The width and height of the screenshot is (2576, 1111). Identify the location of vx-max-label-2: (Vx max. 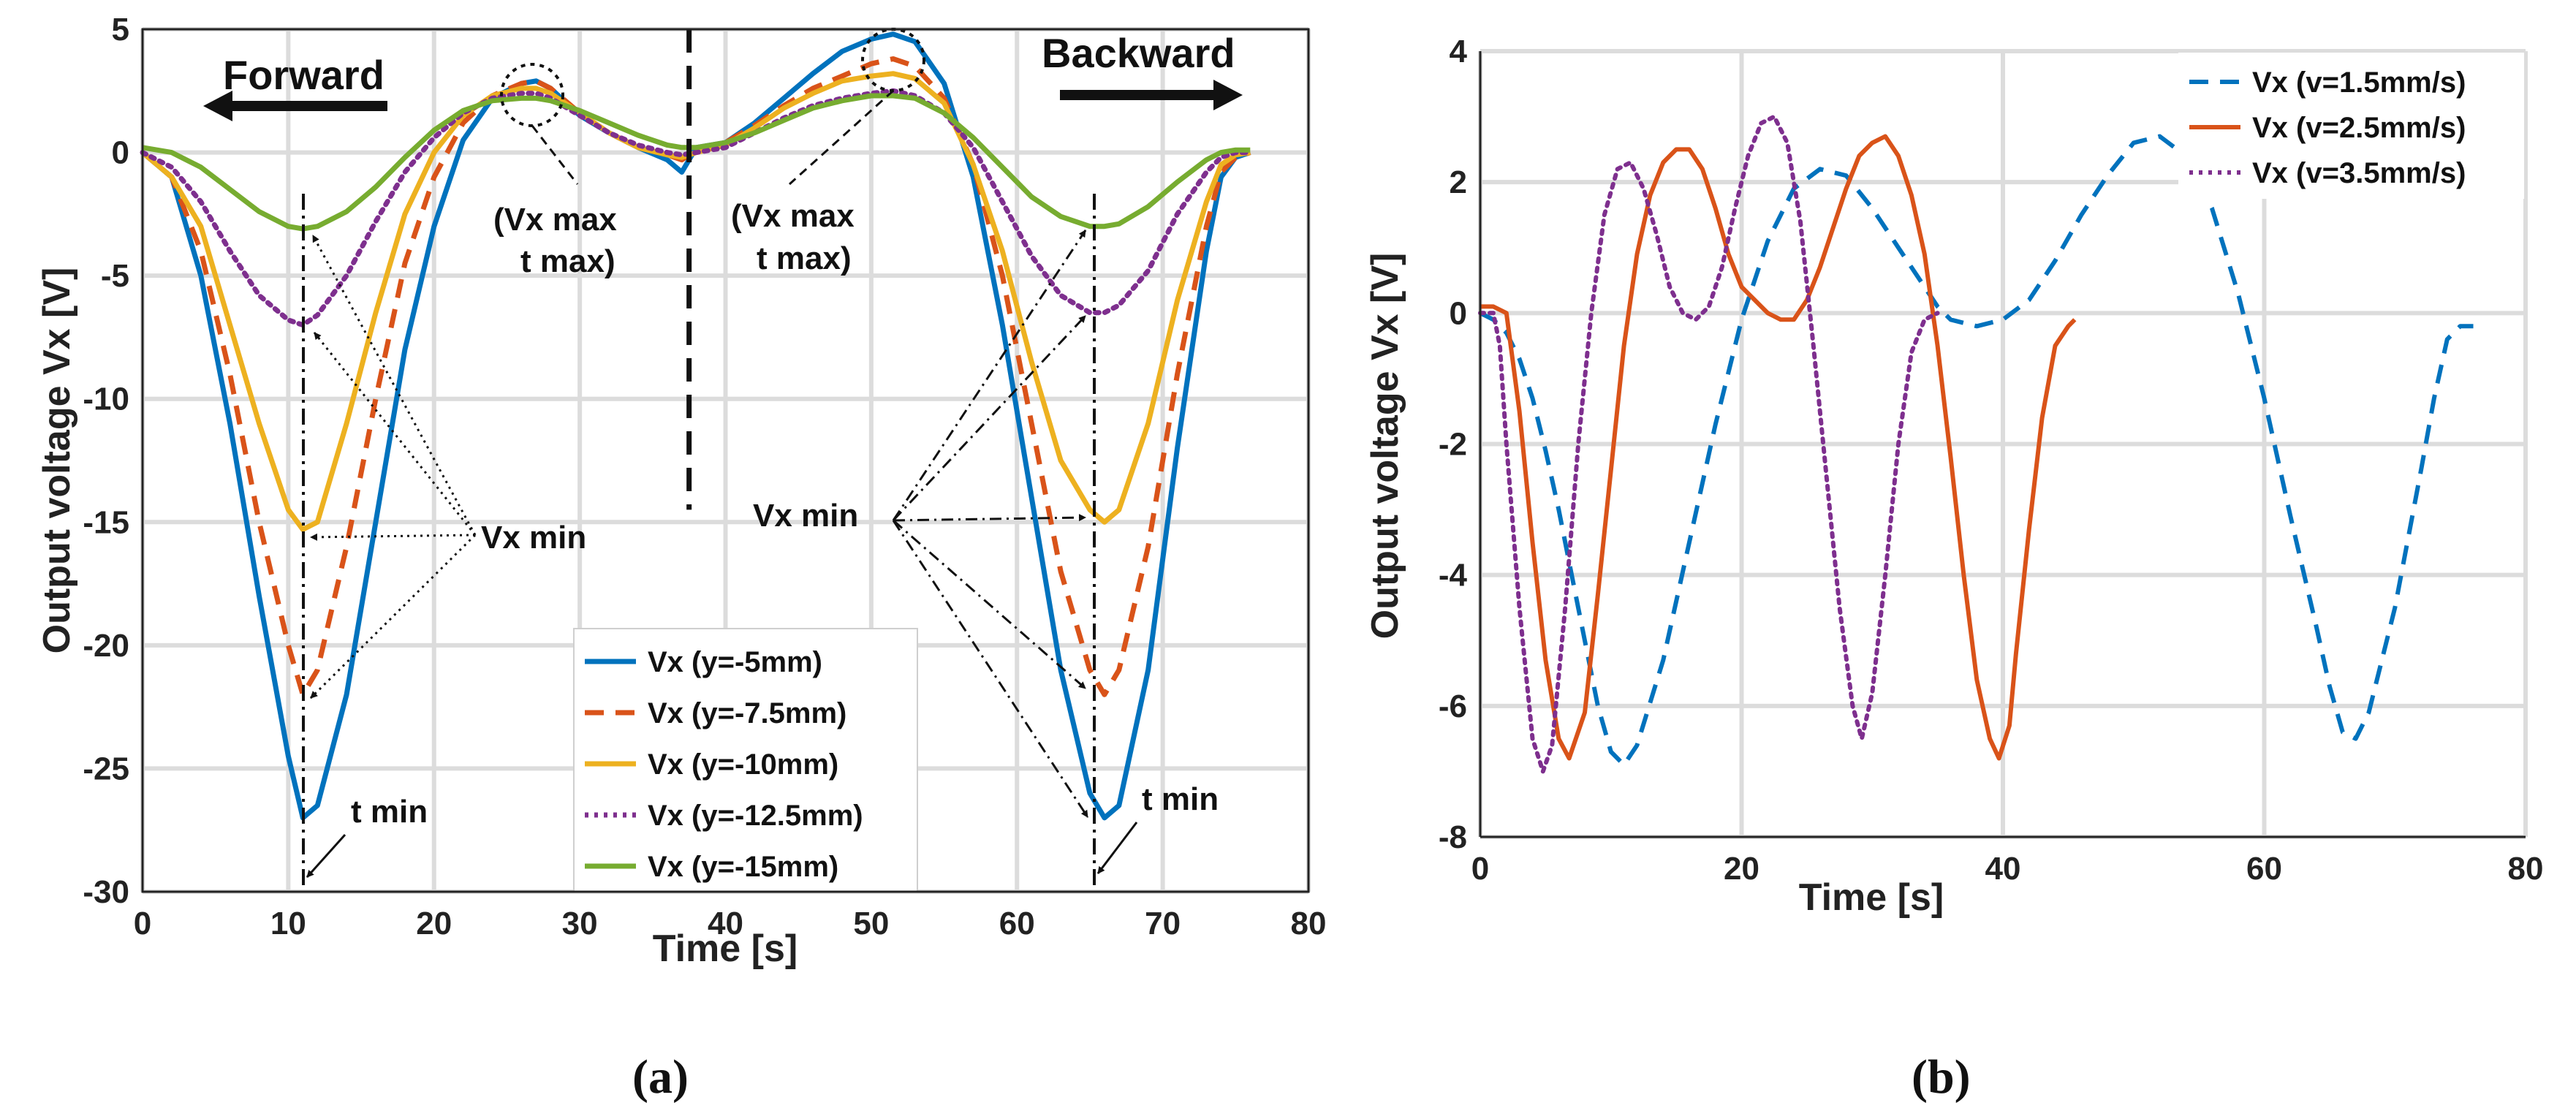
(793, 216).